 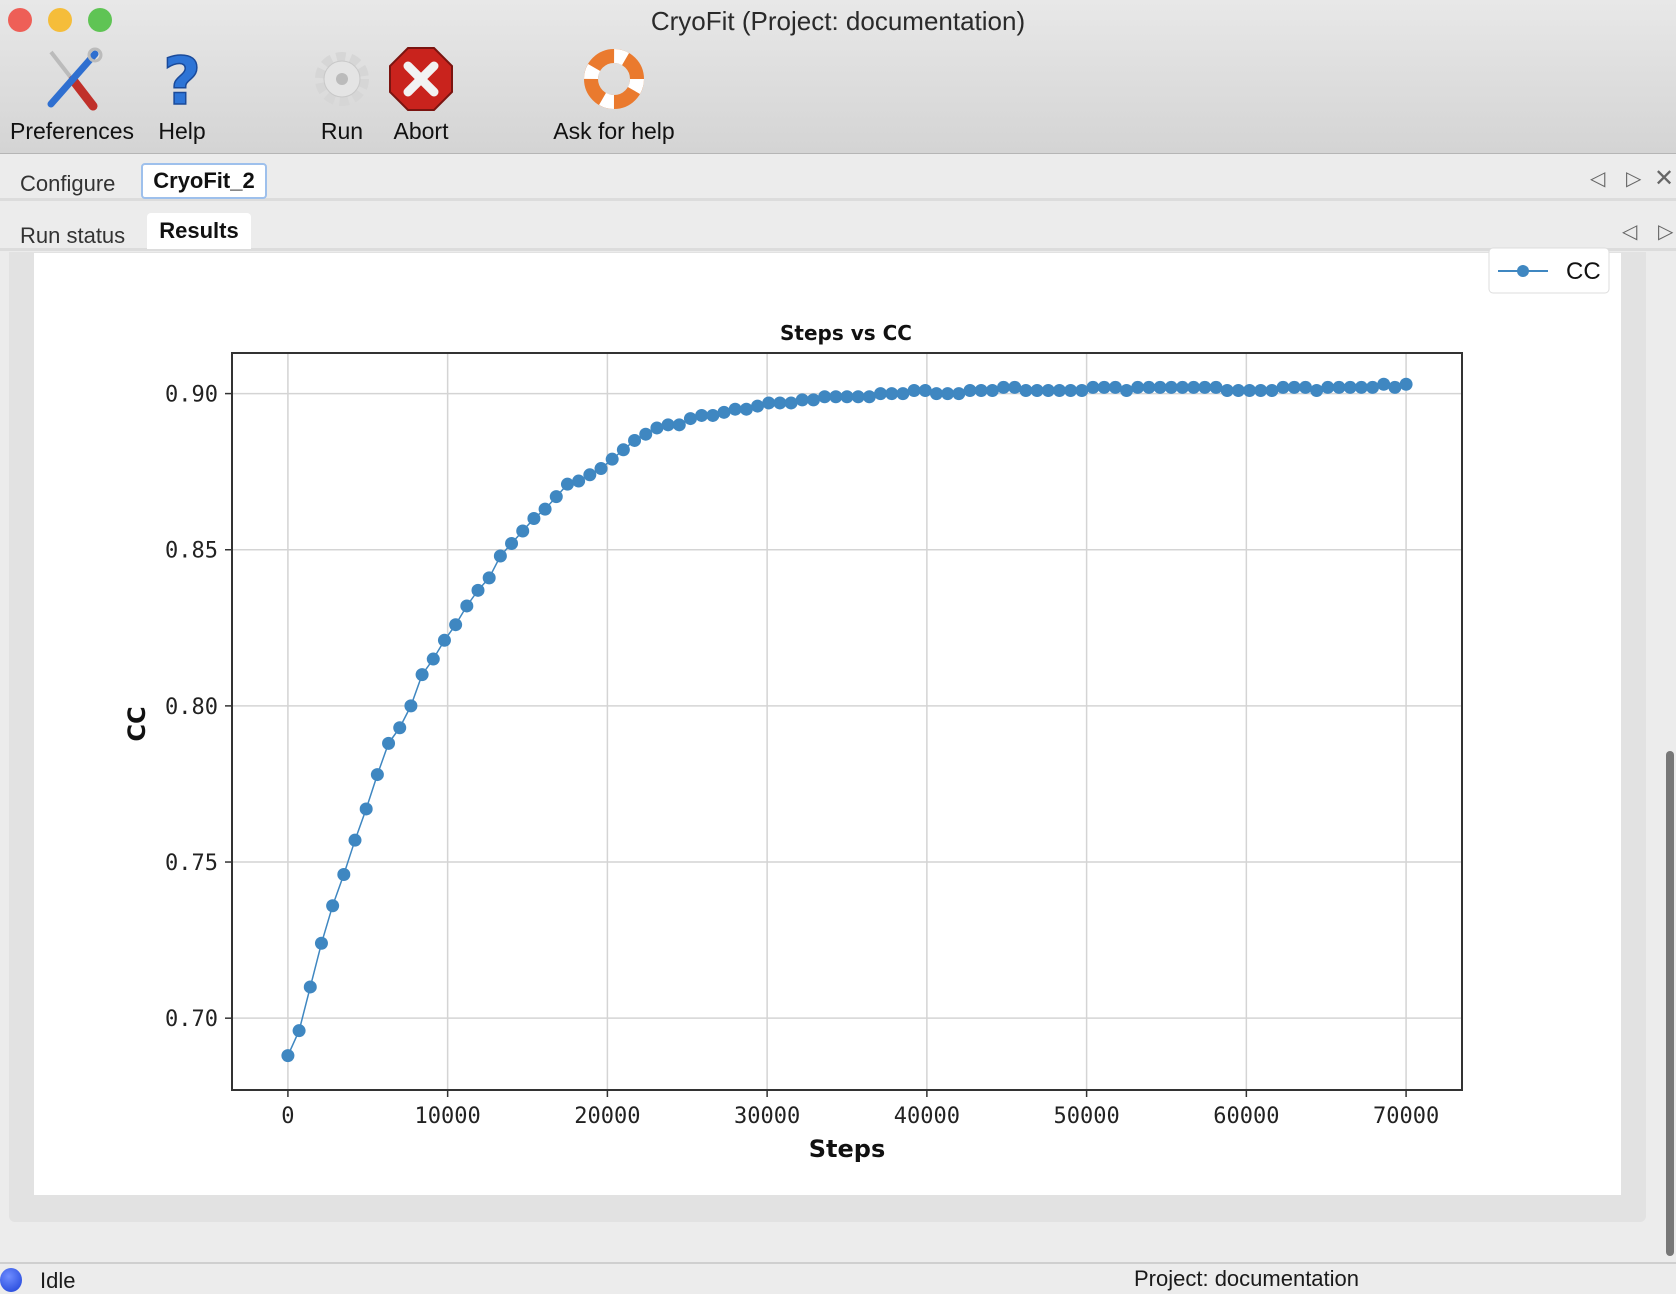 What do you see at coordinates (838, 21) in the screenshot?
I see `window-title: CryoFit (Project: documentation)` at bounding box center [838, 21].